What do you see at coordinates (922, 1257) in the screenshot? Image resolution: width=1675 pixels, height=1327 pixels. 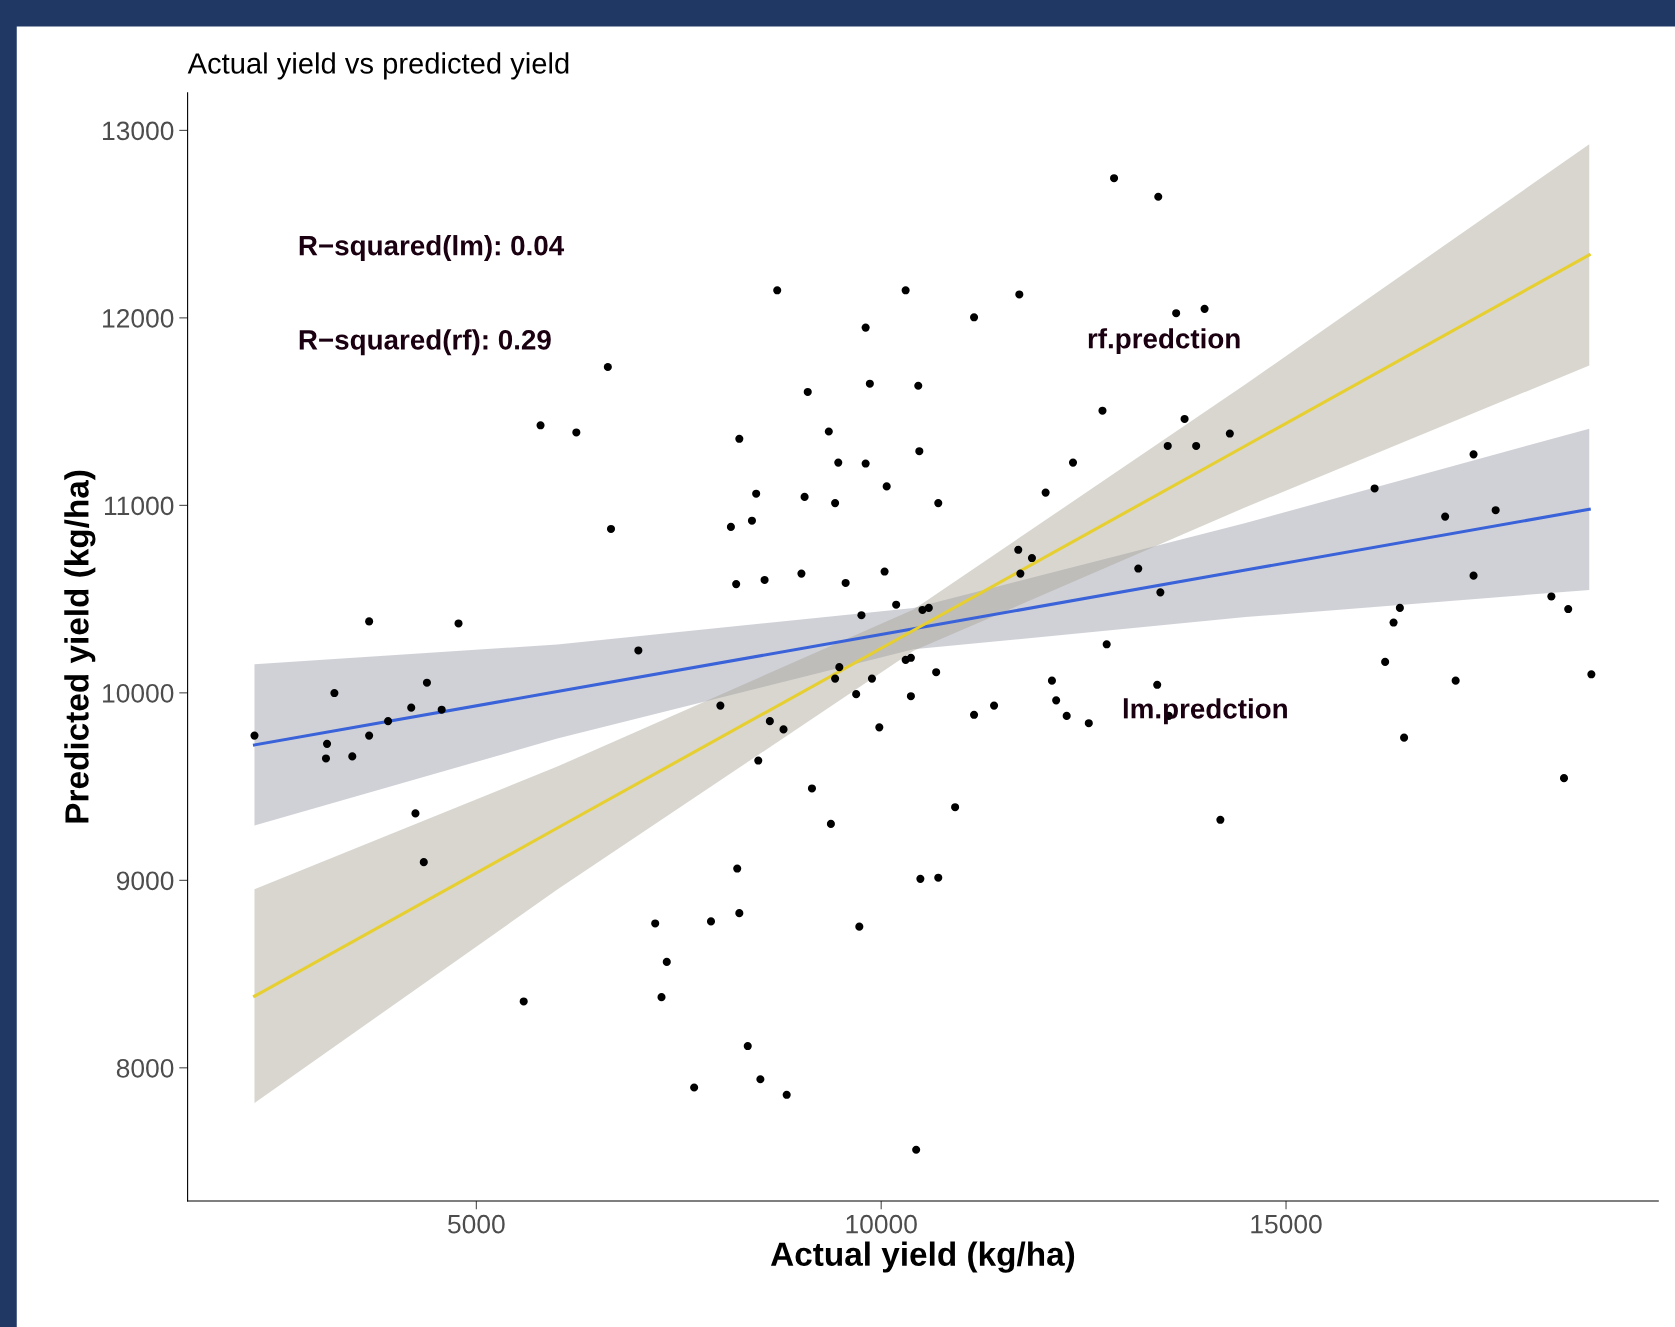 I see `x-axis-title: Actual yield (kg/ha)` at bounding box center [922, 1257].